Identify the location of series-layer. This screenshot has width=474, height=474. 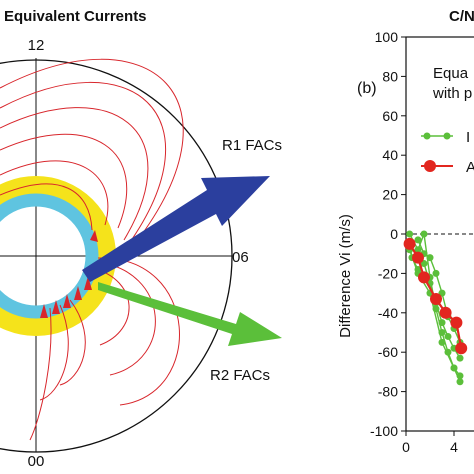
(435, 308).